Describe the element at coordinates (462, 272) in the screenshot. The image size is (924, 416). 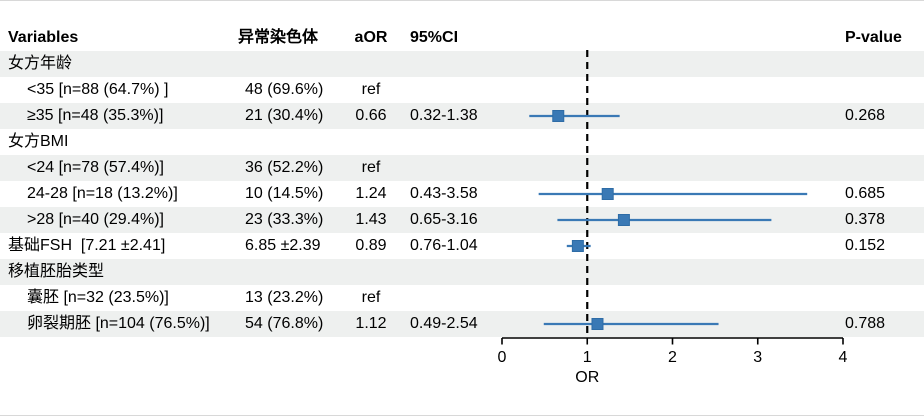
I see `group-row: 移植胚胎类型` at that location.